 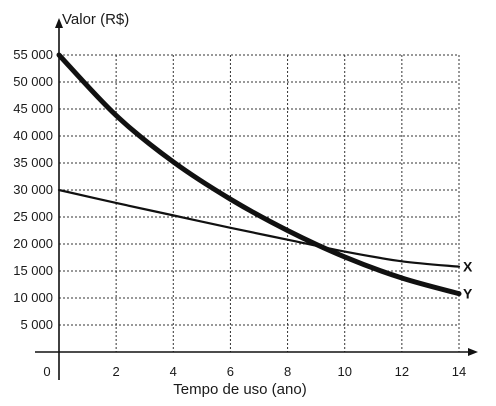 What do you see at coordinates (33, 108) in the screenshot?
I see `y-tick-label: 45 000` at bounding box center [33, 108].